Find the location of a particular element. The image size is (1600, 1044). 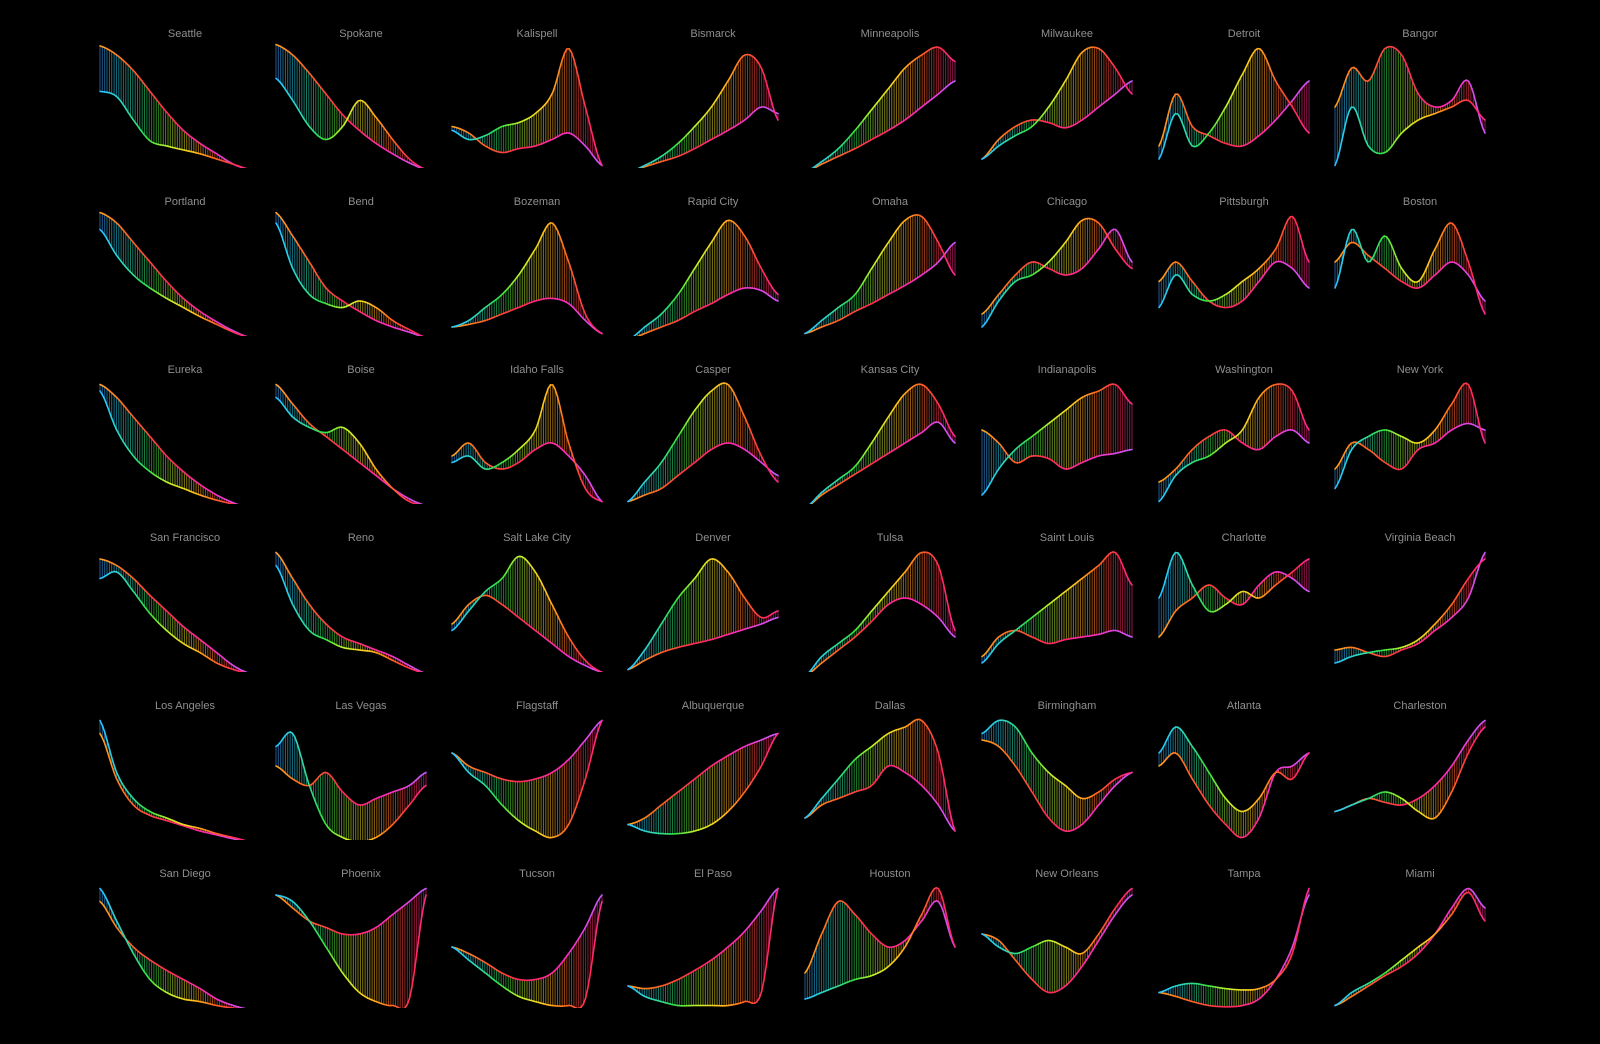

city-label: San Francisco is located at coordinates (185, 538).